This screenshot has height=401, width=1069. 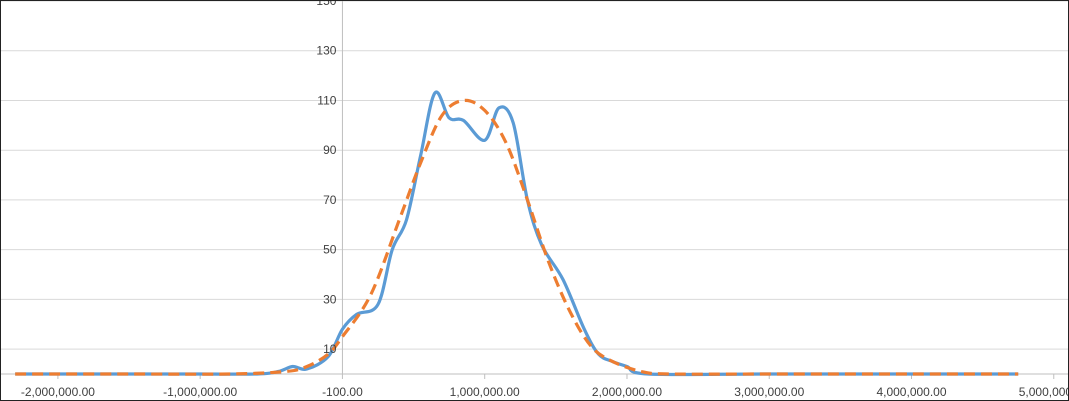 I want to click on x-tick-label: -100.00, so click(x=342, y=392).